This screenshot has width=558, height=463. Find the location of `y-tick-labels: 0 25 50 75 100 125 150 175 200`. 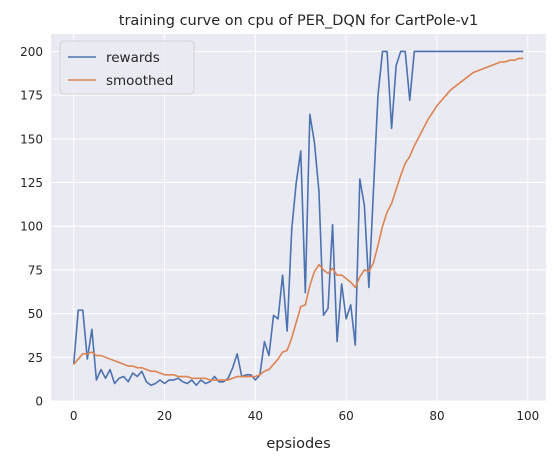

y-tick-labels: 0 25 50 75 100 125 150 175 200 is located at coordinates (31, 227).